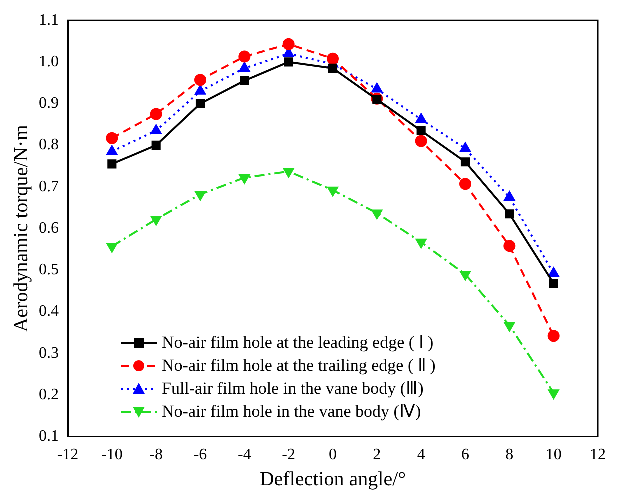 The height and width of the screenshot is (500, 620). I want to click on y-tick-label: 0.4, so click(49, 311).